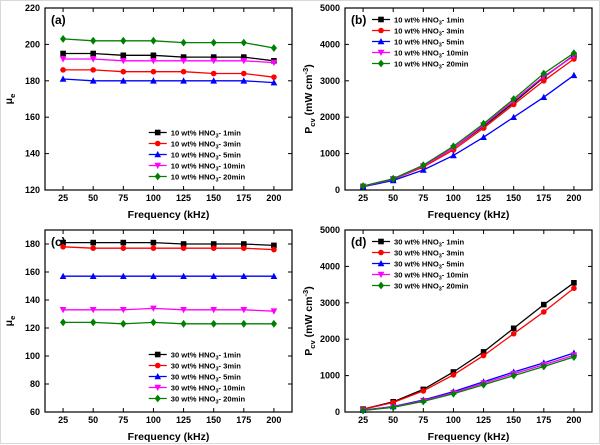  What do you see at coordinates (58, 20) in the screenshot?
I see `panel-label: (a)` at bounding box center [58, 20].